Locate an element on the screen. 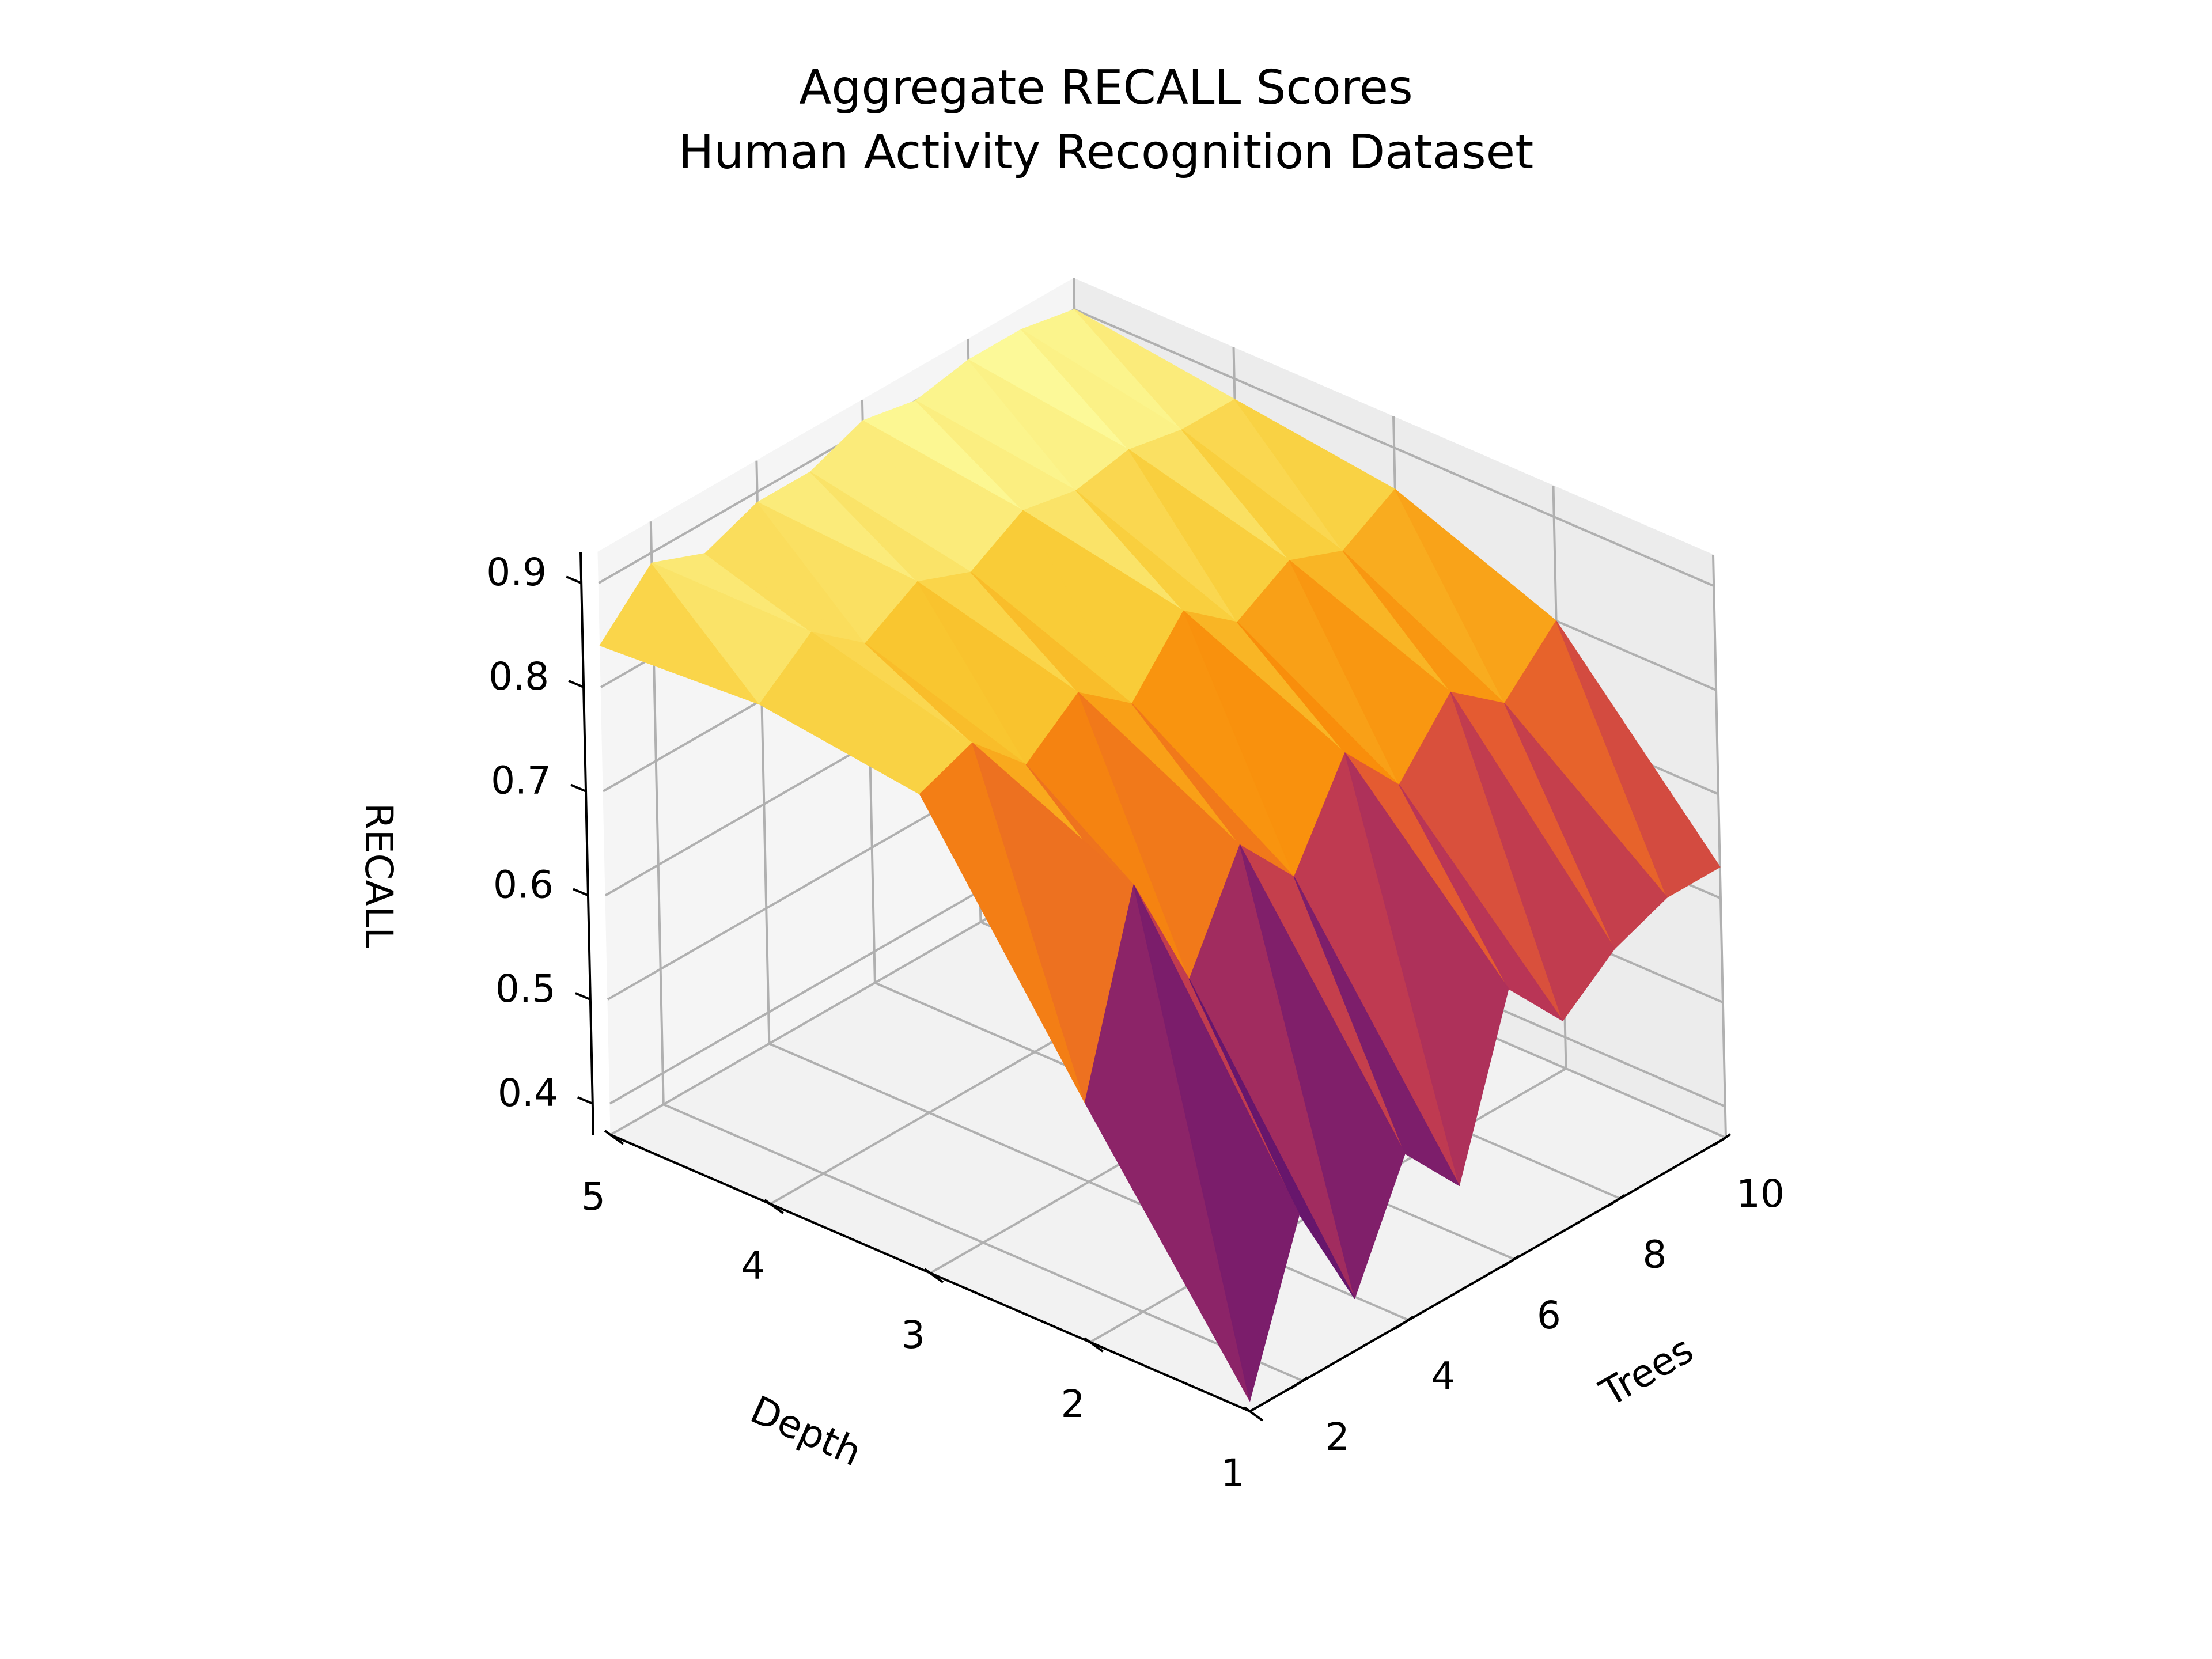  depth-tick-label: 3 is located at coordinates (913, 1335).